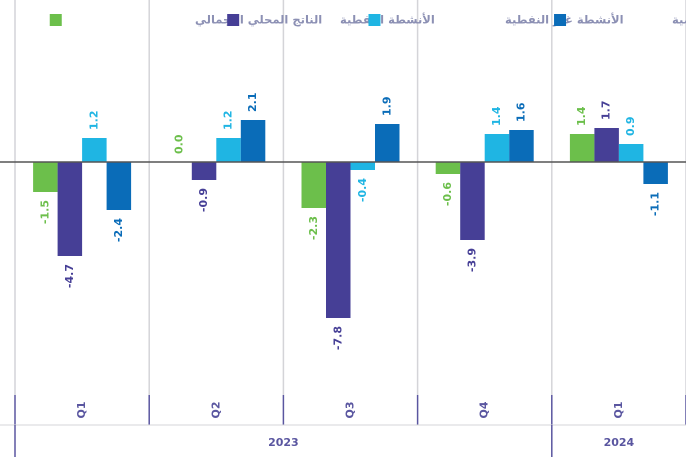  Describe the element at coordinates (386, 107) in the screenshot. I see `value-label: 1.9` at that location.